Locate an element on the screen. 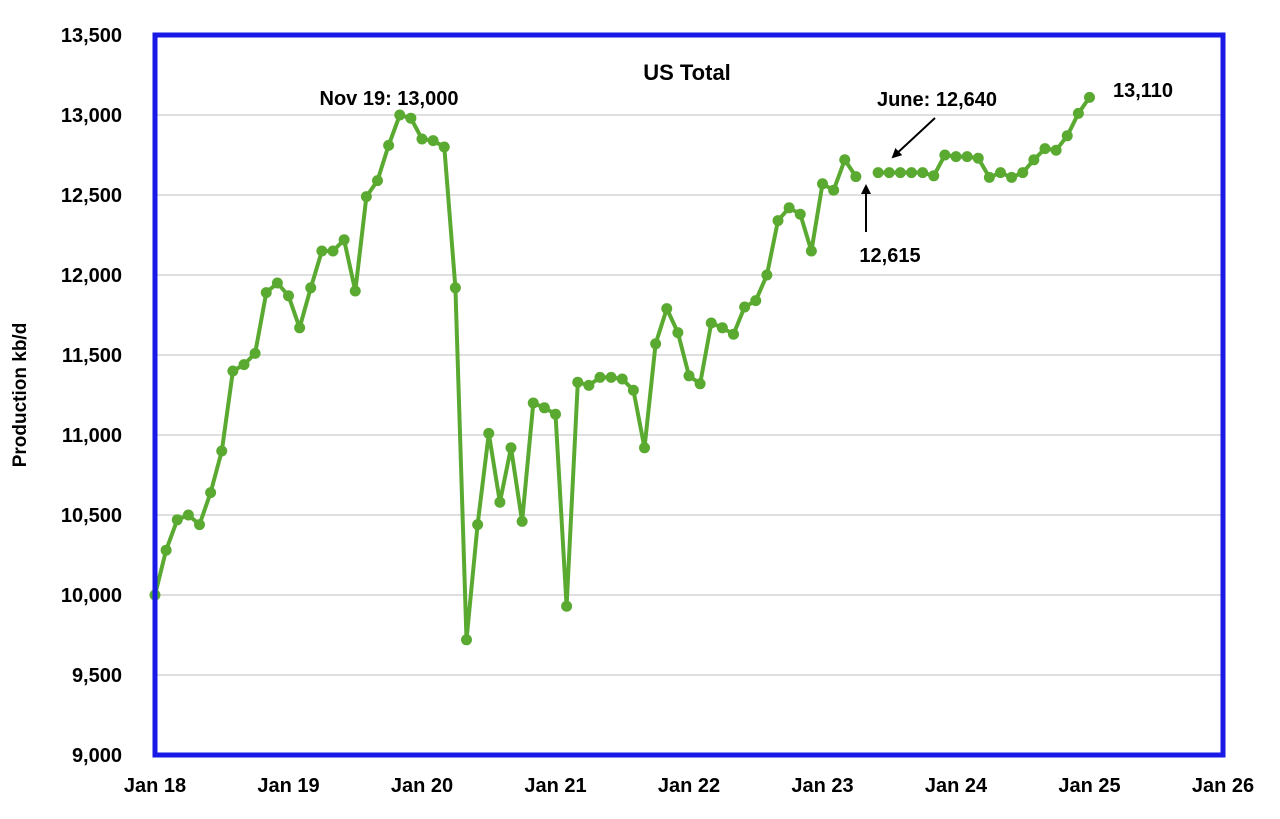 Image resolution: width=1280 pixels, height=819 pixels. y-tick-label: 13,500 is located at coordinates (91, 36).